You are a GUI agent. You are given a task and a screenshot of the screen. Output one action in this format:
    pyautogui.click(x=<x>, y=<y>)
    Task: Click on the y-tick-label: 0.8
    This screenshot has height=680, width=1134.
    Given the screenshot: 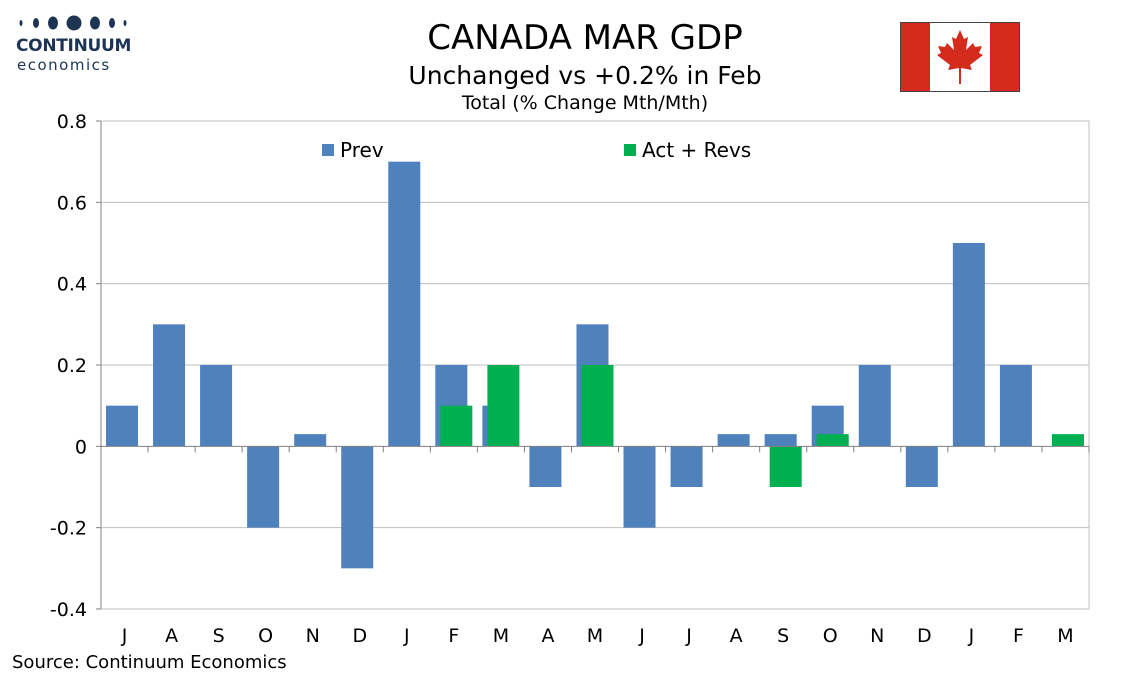 What is the action you would take?
    pyautogui.click(x=72, y=122)
    